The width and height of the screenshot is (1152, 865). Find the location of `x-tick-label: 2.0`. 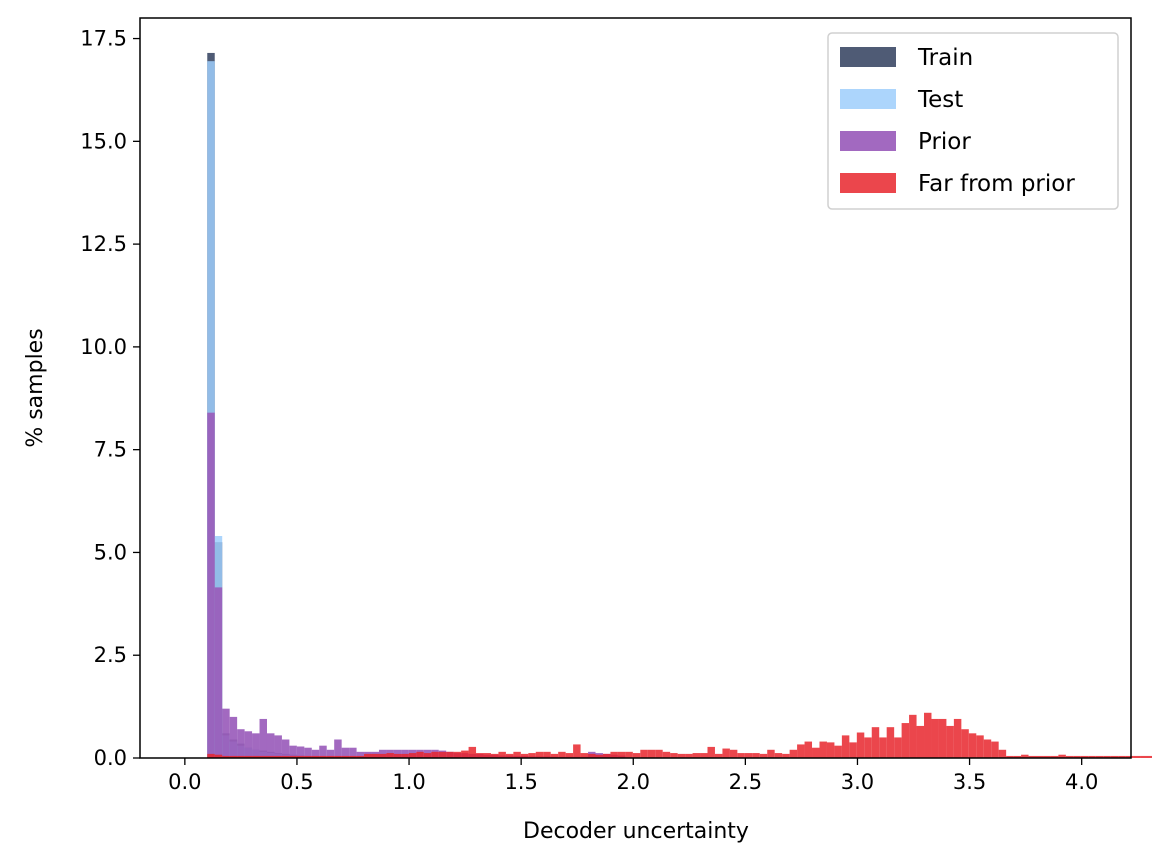

x-tick-label: 2.0 is located at coordinates (633, 782).